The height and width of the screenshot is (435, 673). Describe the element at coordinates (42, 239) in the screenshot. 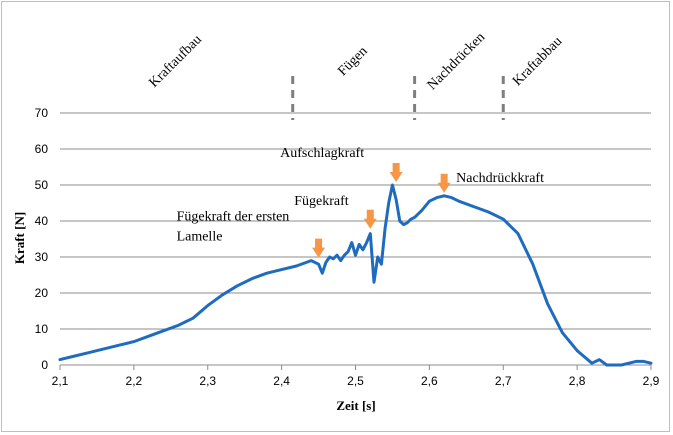

I see `y-tick-labels: 0 10 20 30 40 50 60 70` at that location.